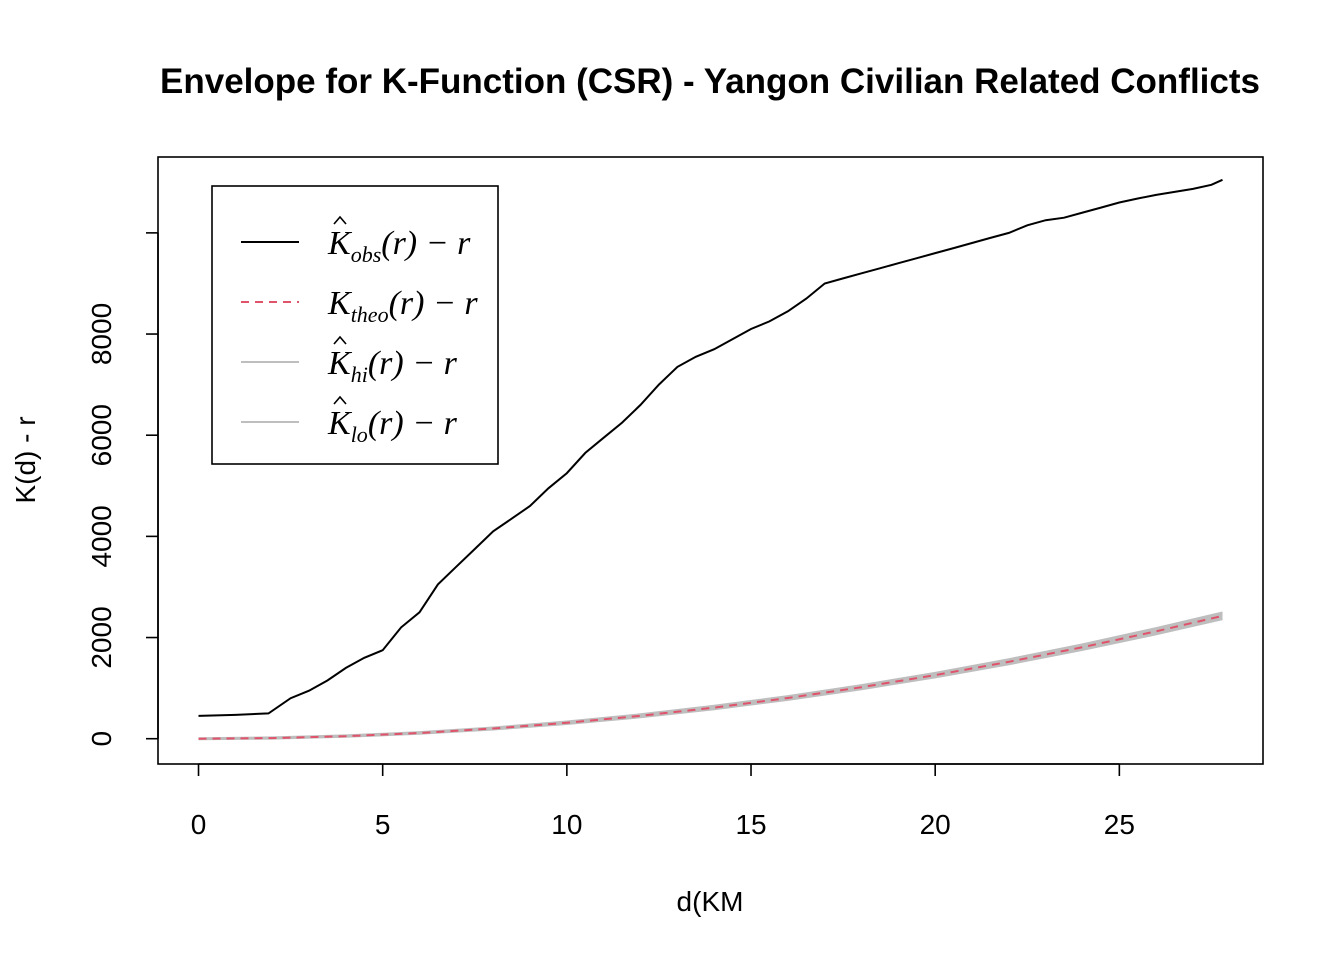 This screenshot has height=960, width=1344. Describe the element at coordinates (359, 434) in the screenshot. I see `legend-sub: lo` at that location.